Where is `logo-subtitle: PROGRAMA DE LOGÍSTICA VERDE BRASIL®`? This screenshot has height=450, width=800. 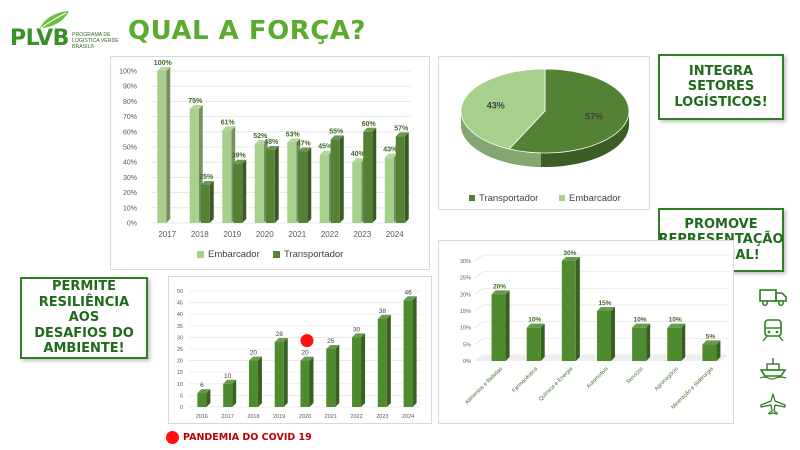 logo-subtitle: PROGRAMA DE LOGÍSTICA VERDE BRASIL® is located at coordinates (98, 41).